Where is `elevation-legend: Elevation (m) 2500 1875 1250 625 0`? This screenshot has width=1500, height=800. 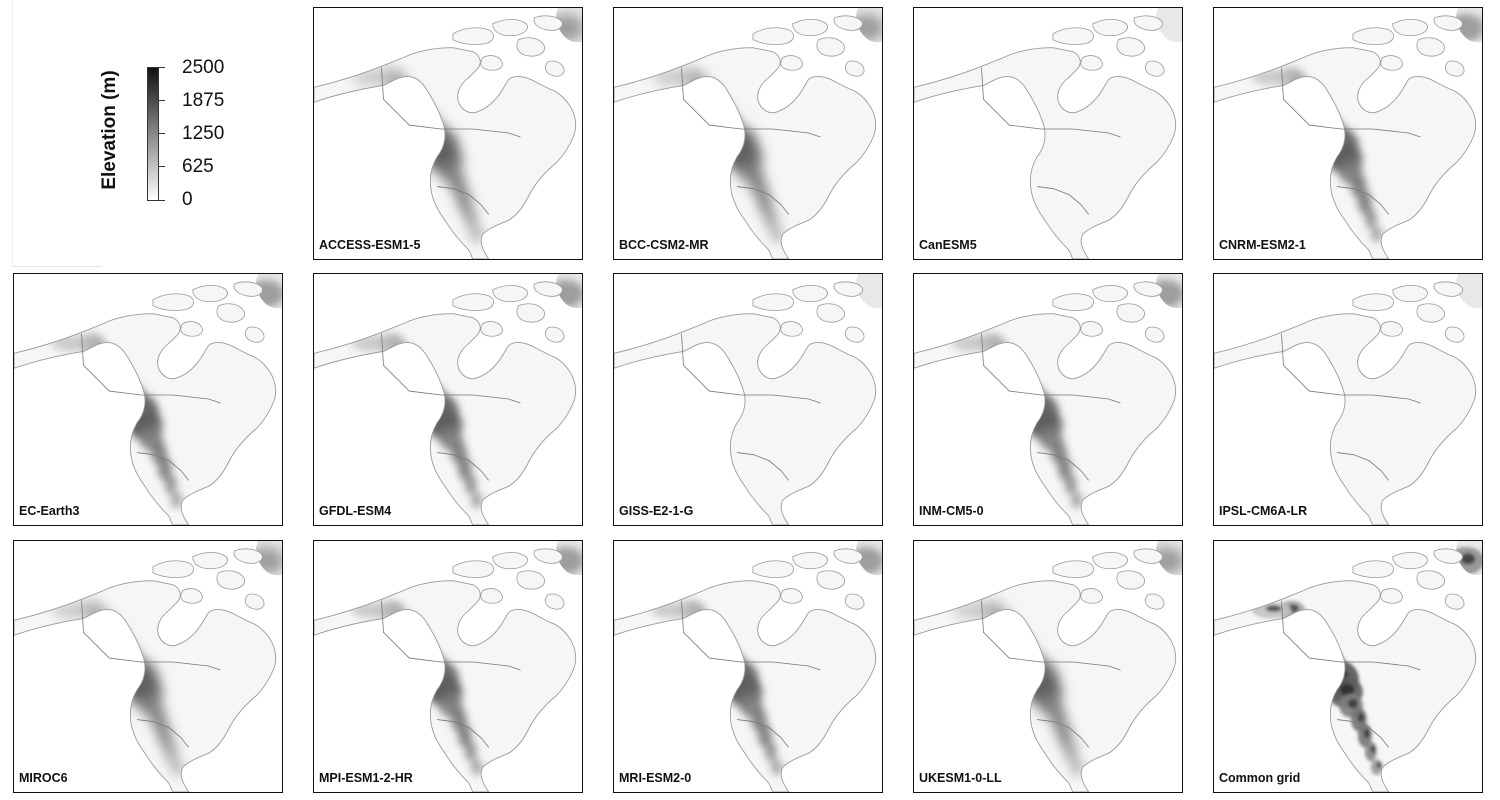 elevation-legend: Elevation (m) 2500 1875 1250 625 0 is located at coordinates (150, 135).